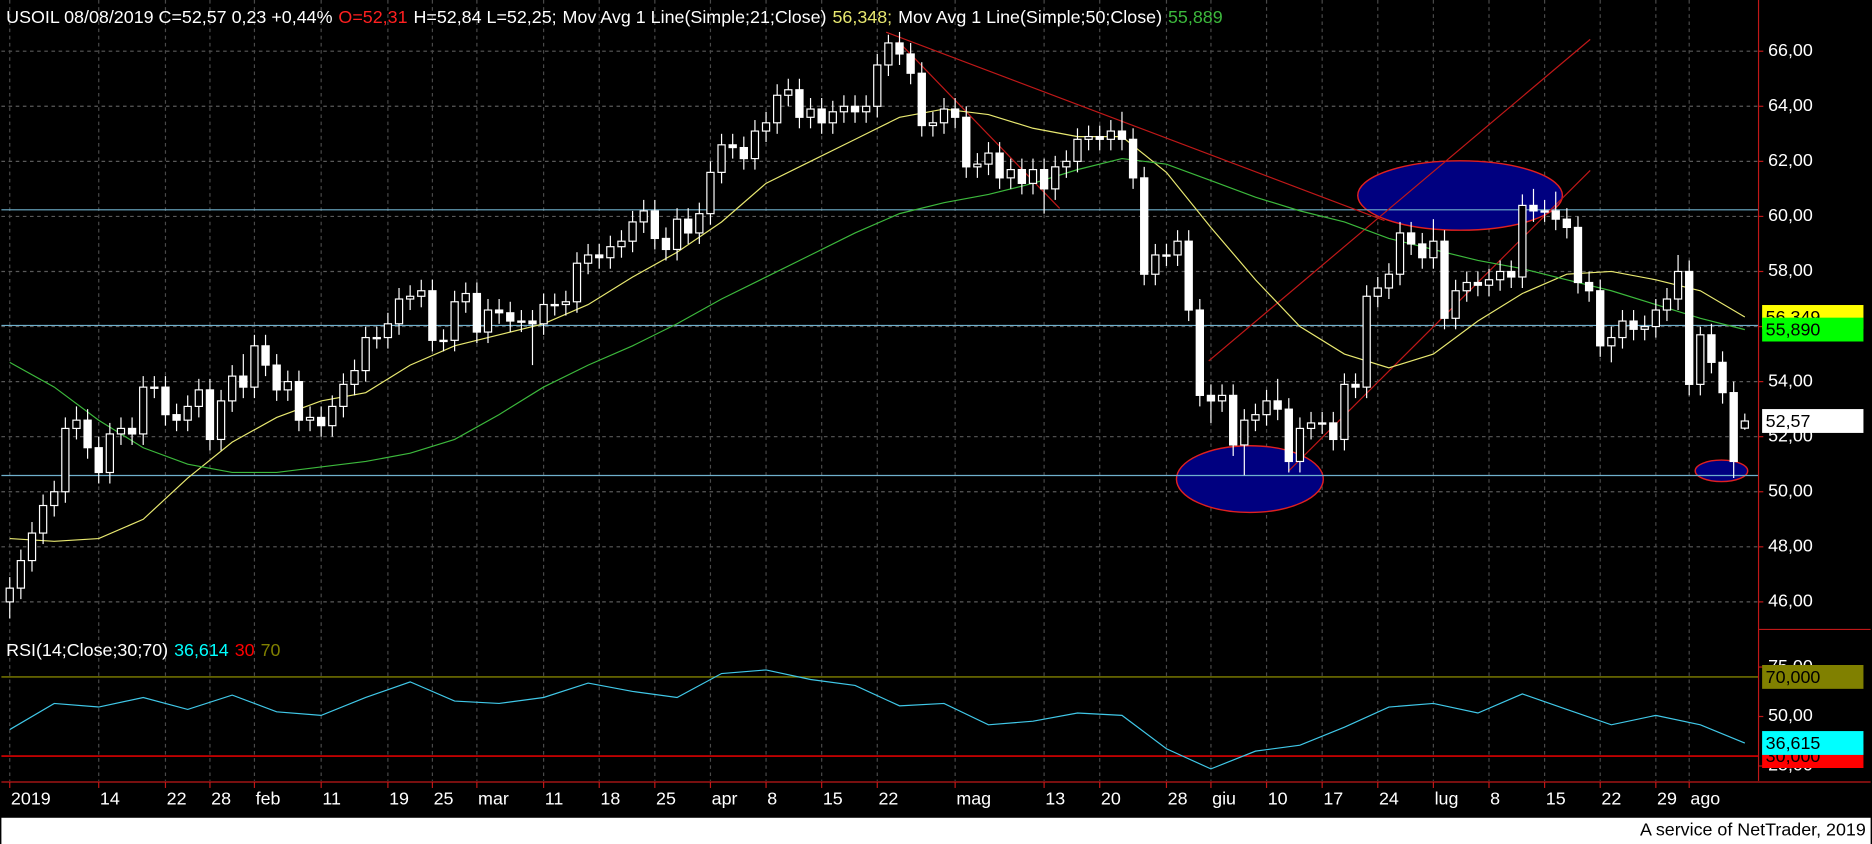 Image resolution: width=1872 pixels, height=844 pixels. Describe the element at coordinates (1178, 799) in the screenshot. I see `x-tick-label: 28` at that location.